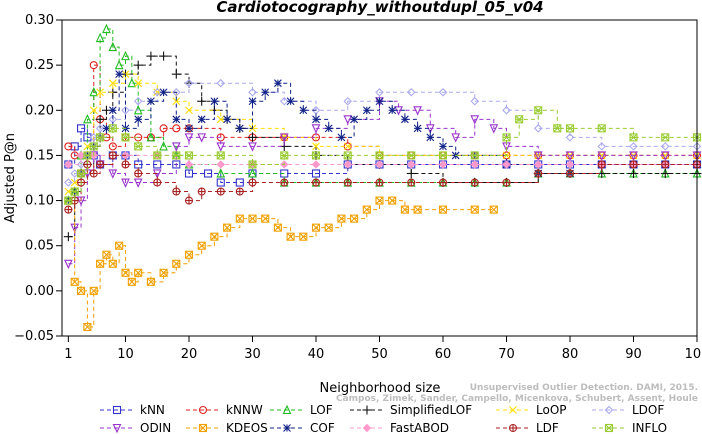  I want to click on x-tick-label-90: 90, so click(633, 354).